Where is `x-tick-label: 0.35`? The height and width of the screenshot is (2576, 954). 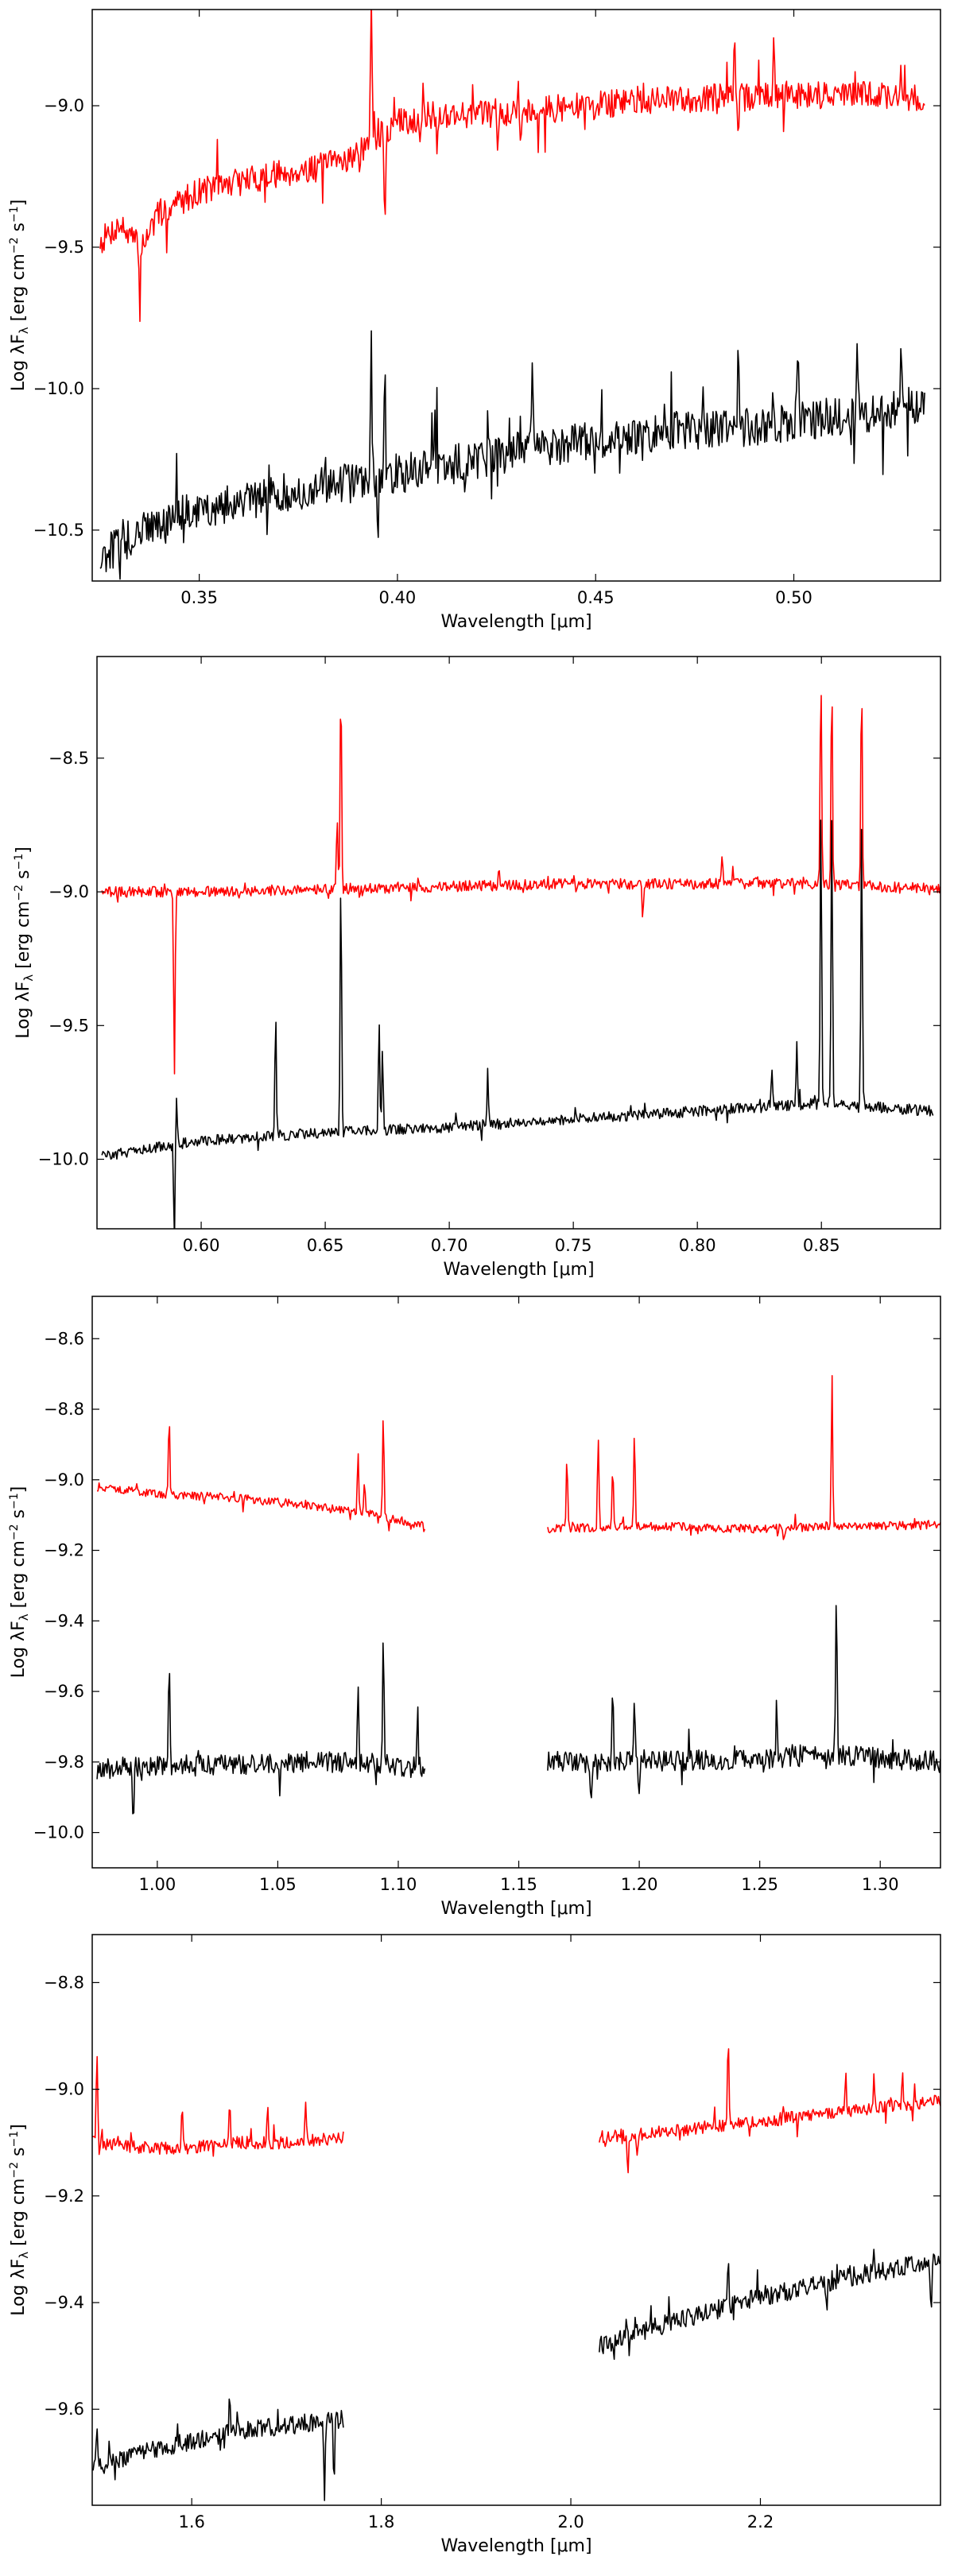
x-tick-label: 0.35 is located at coordinates (199, 597).